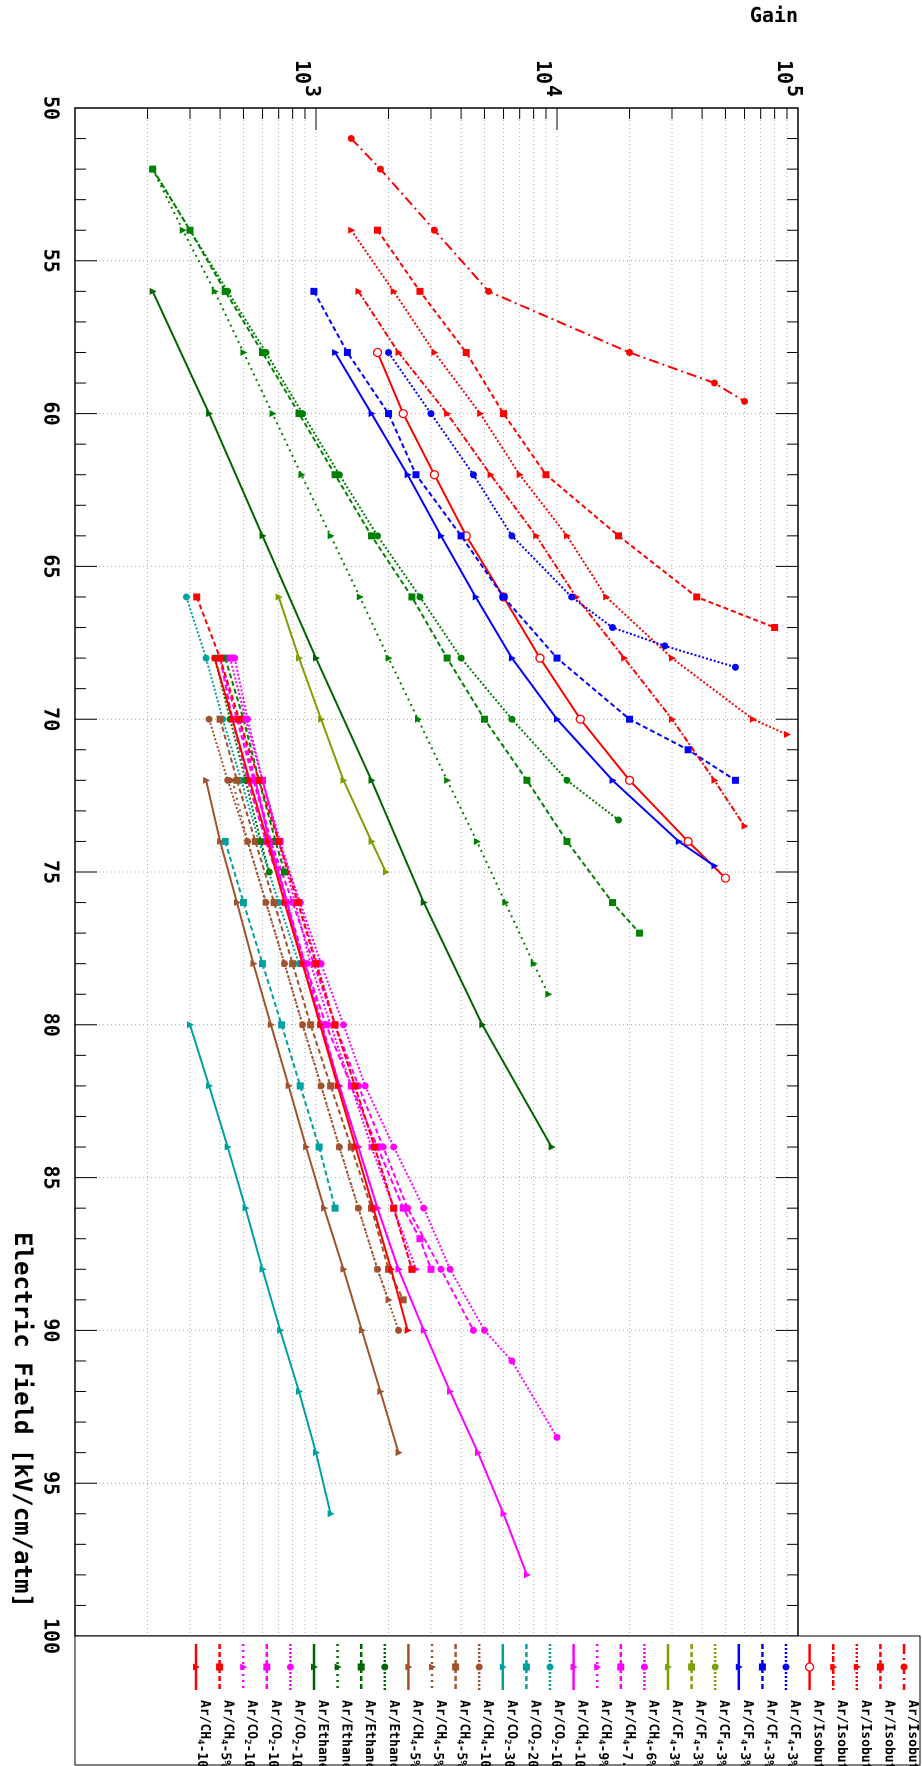 This screenshot has width=922, height=1766. What do you see at coordinates (369, 1733) in the screenshot?
I see `legend-label-part: Ar/Ethane-3.5%` at bounding box center [369, 1733].